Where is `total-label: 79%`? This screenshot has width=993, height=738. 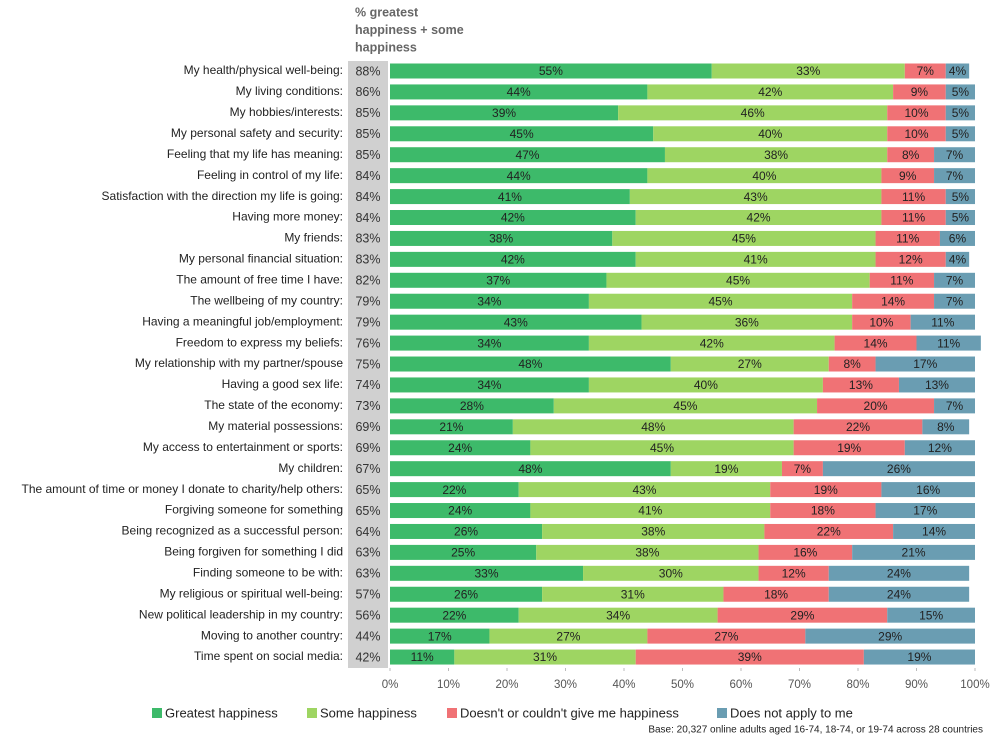 total-label: 79% is located at coordinates (367, 302).